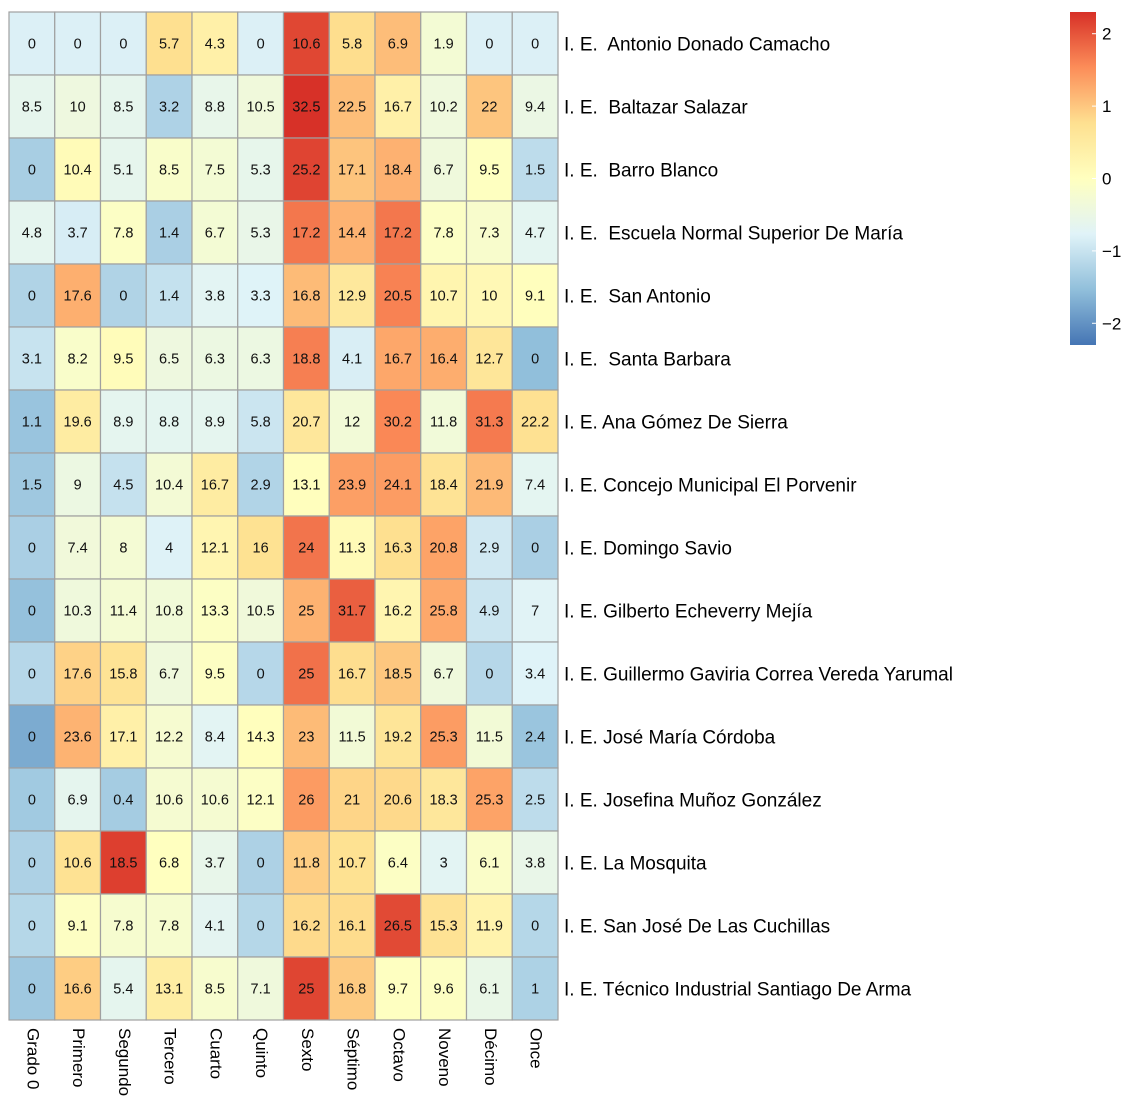  Describe the element at coordinates (444, 612) in the screenshot. I see `cell-value-label: 25.8` at that location.